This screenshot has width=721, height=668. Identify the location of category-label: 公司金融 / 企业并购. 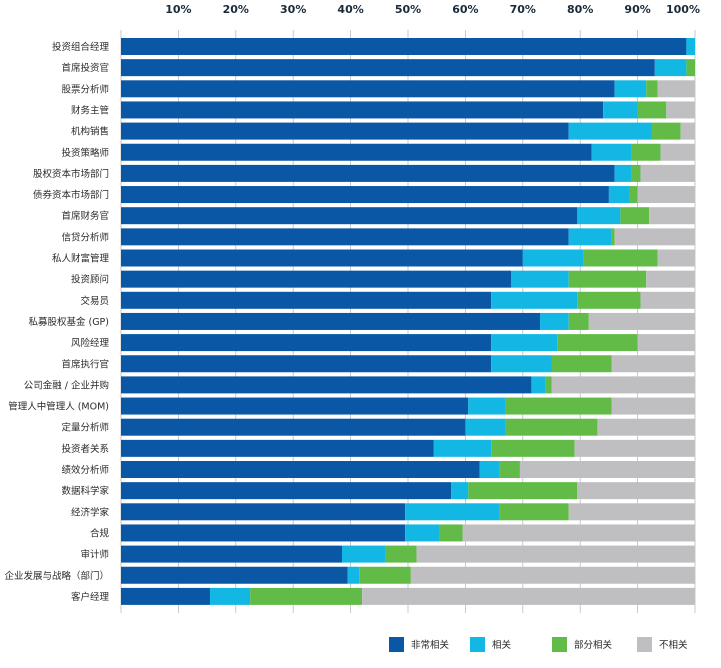
(66, 385).